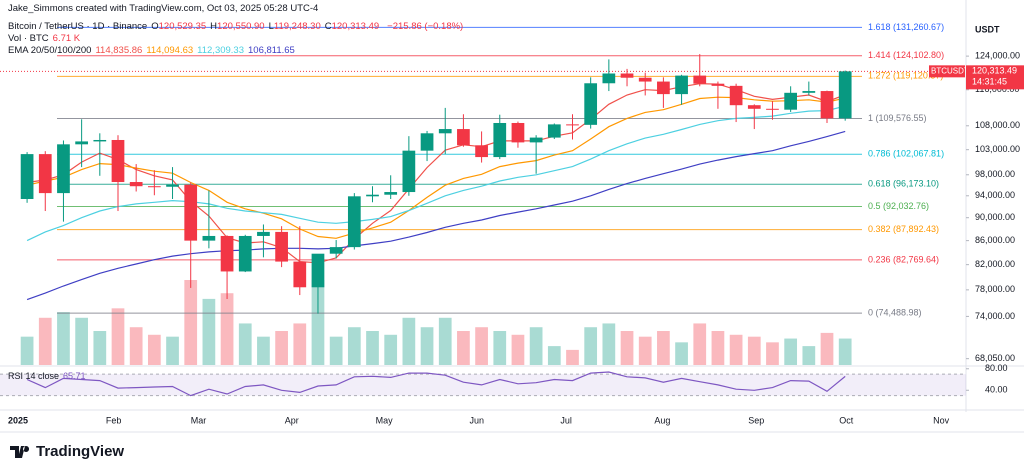 The width and height of the screenshot is (1024, 473). Describe the element at coordinates (903, 184) in the screenshot. I see `fib-label: 0.618 (96,173.10)` at that location.